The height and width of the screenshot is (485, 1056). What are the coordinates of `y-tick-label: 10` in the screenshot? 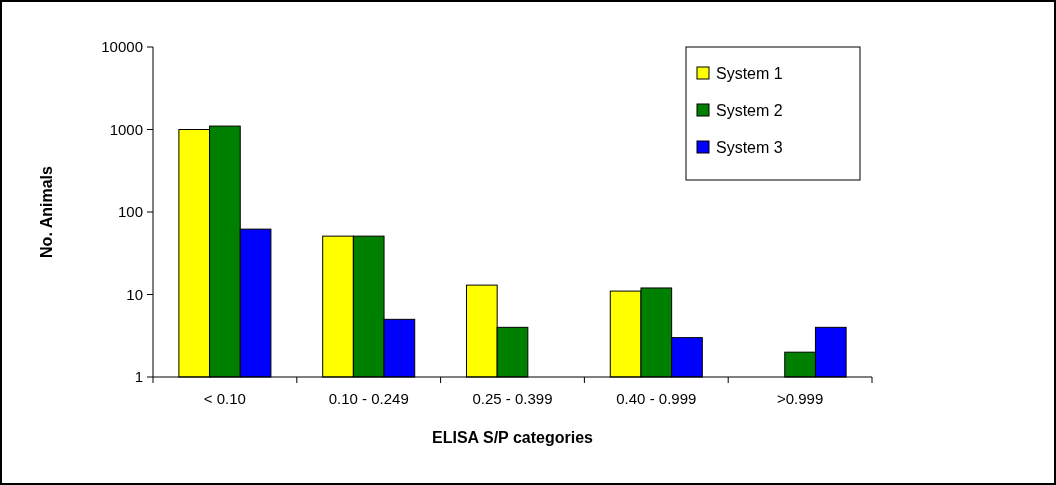 It's located at (134, 294).